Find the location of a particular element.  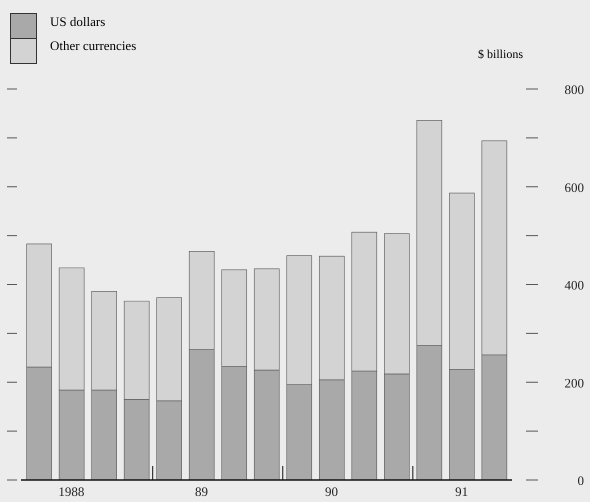

y-tick-label: 800 is located at coordinates (574, 89).